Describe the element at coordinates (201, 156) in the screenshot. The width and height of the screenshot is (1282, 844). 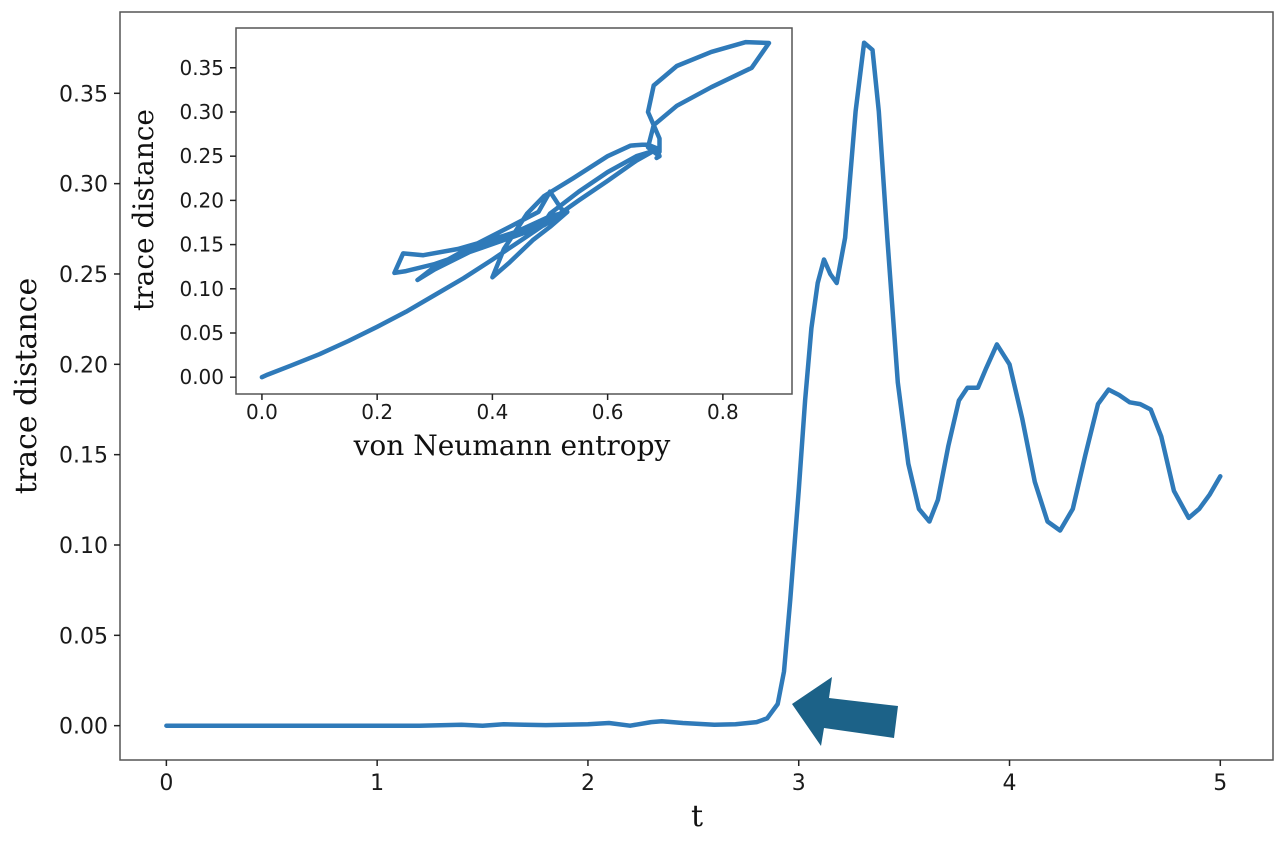
I see `inset-y-tick-label: 0.25` at that location.